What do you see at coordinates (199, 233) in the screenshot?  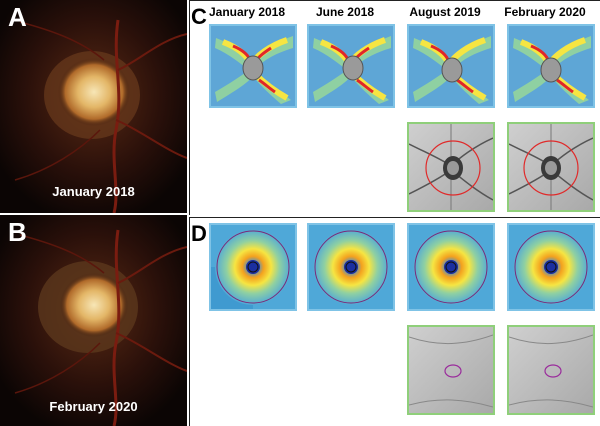 I see `panel-letter-d: D` at bounding box center [199, 233].